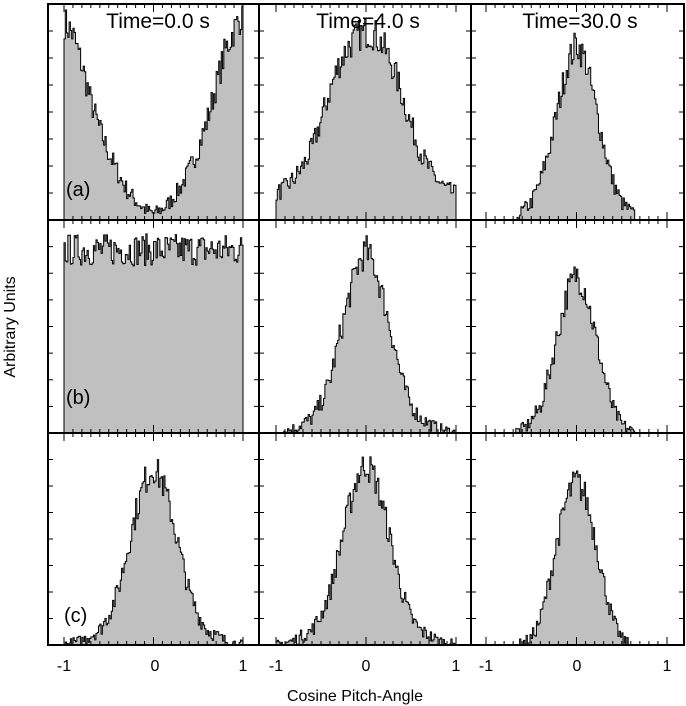  I want to click on y-axis-label: Arbitrary Units, so click(10, 326).